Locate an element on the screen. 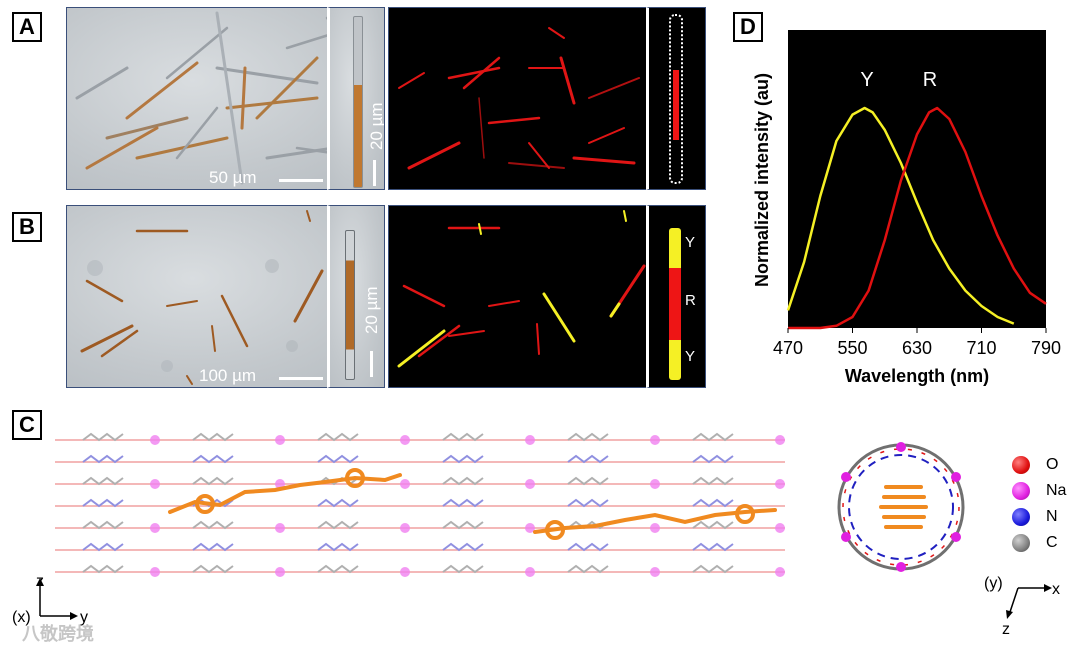  scale-bar-label-a: 50 µm is located at coordinates (233, 177).